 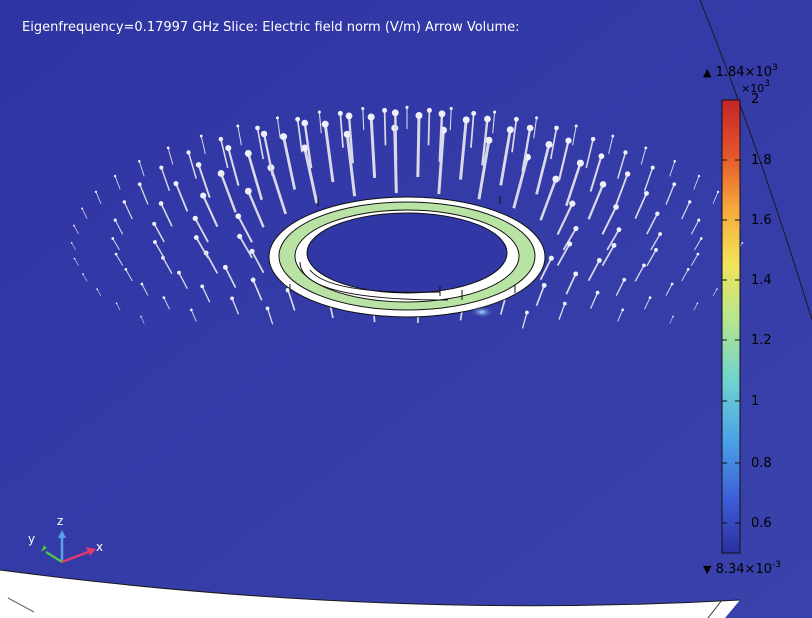 I want to click on colorbar-tick-label: 1.6, so click(x=761, y=220).